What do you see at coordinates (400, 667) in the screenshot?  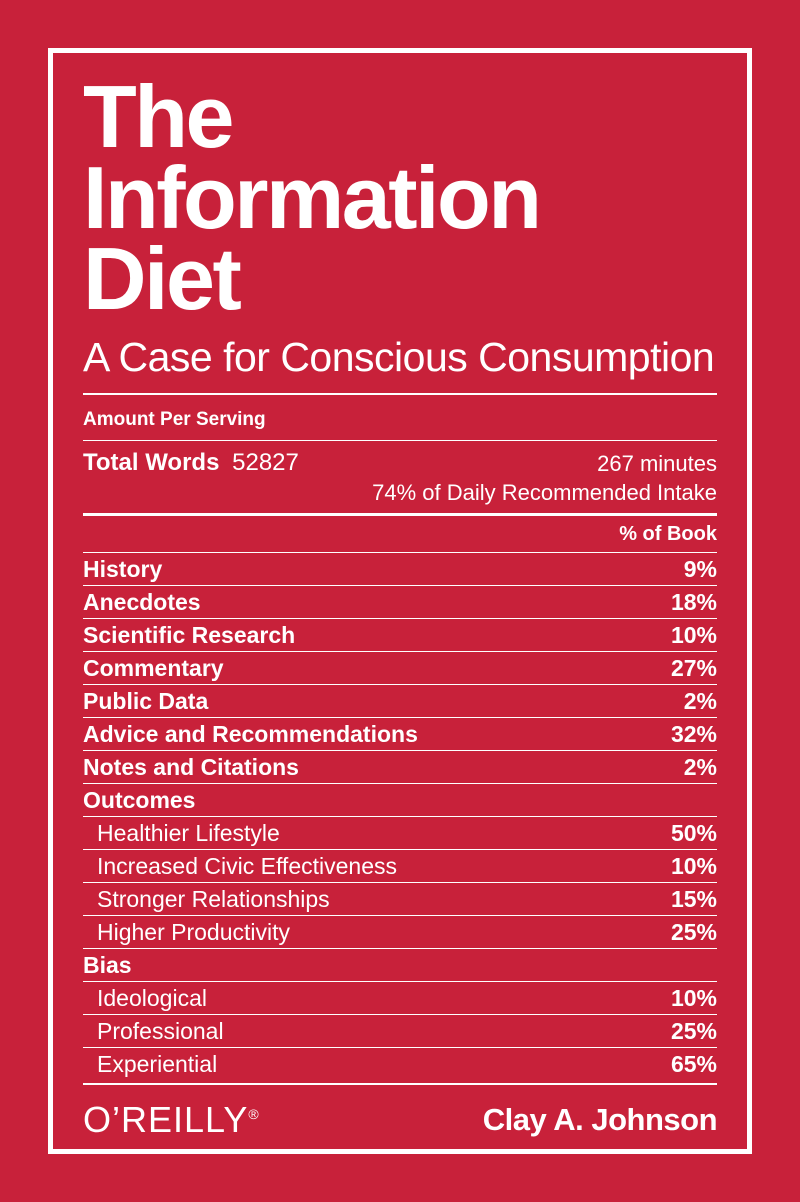 I see `table-row: Commentary 27%` at bounding box center [400, 667].